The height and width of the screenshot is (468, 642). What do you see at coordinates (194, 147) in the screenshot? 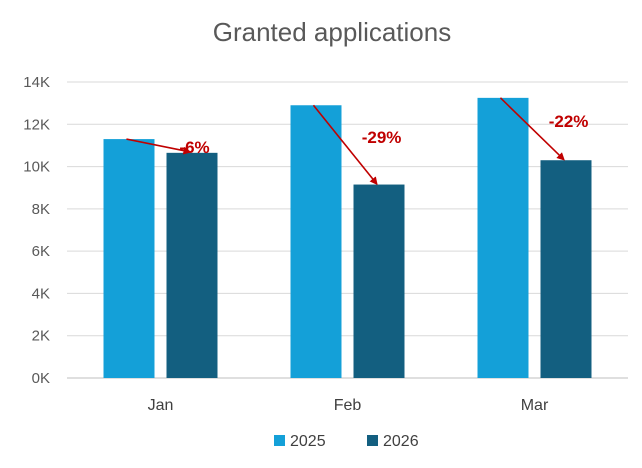
I see `change-percent-label: -6%` at bounding box center [194, 147].